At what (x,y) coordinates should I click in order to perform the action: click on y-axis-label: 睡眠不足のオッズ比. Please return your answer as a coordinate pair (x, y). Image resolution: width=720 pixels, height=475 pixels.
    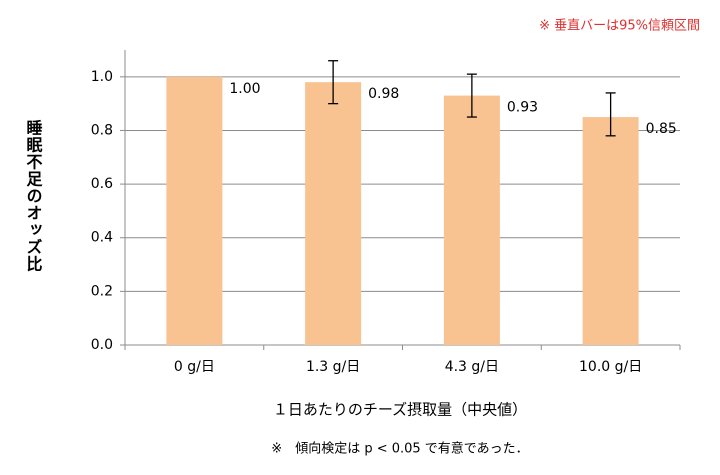
    Looking at the image, I should click on (33, 196).